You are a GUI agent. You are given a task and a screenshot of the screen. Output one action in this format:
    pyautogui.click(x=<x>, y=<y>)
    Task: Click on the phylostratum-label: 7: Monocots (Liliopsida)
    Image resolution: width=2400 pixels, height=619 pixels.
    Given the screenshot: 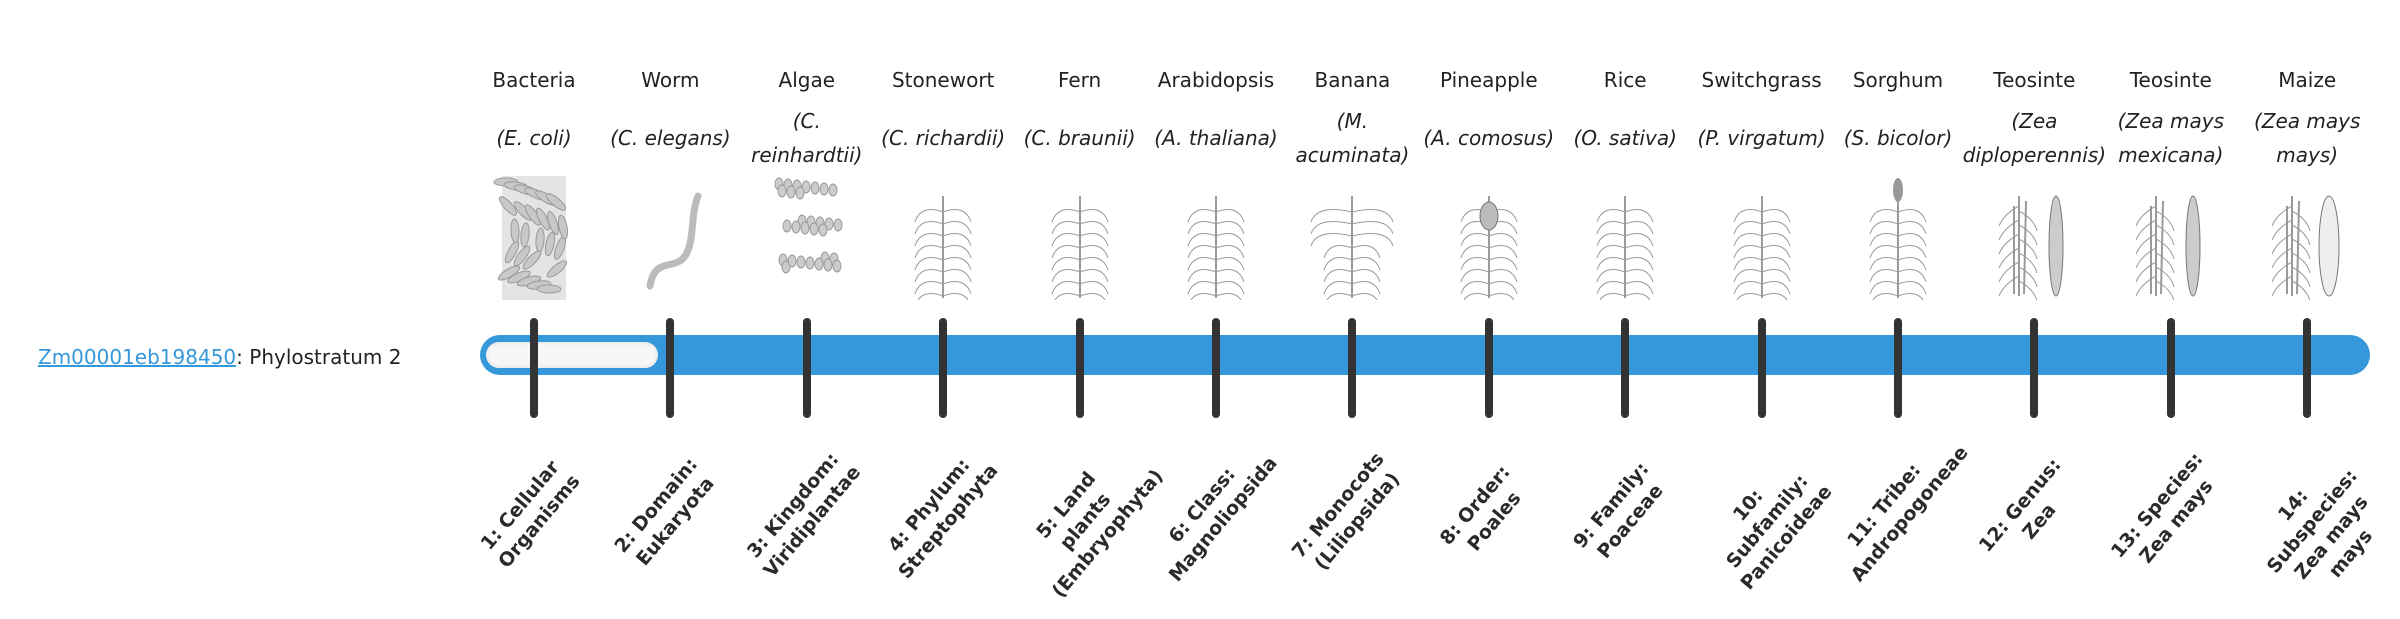 What is the action you would take?
    pyautogui.click(x=1346, y=511)
    